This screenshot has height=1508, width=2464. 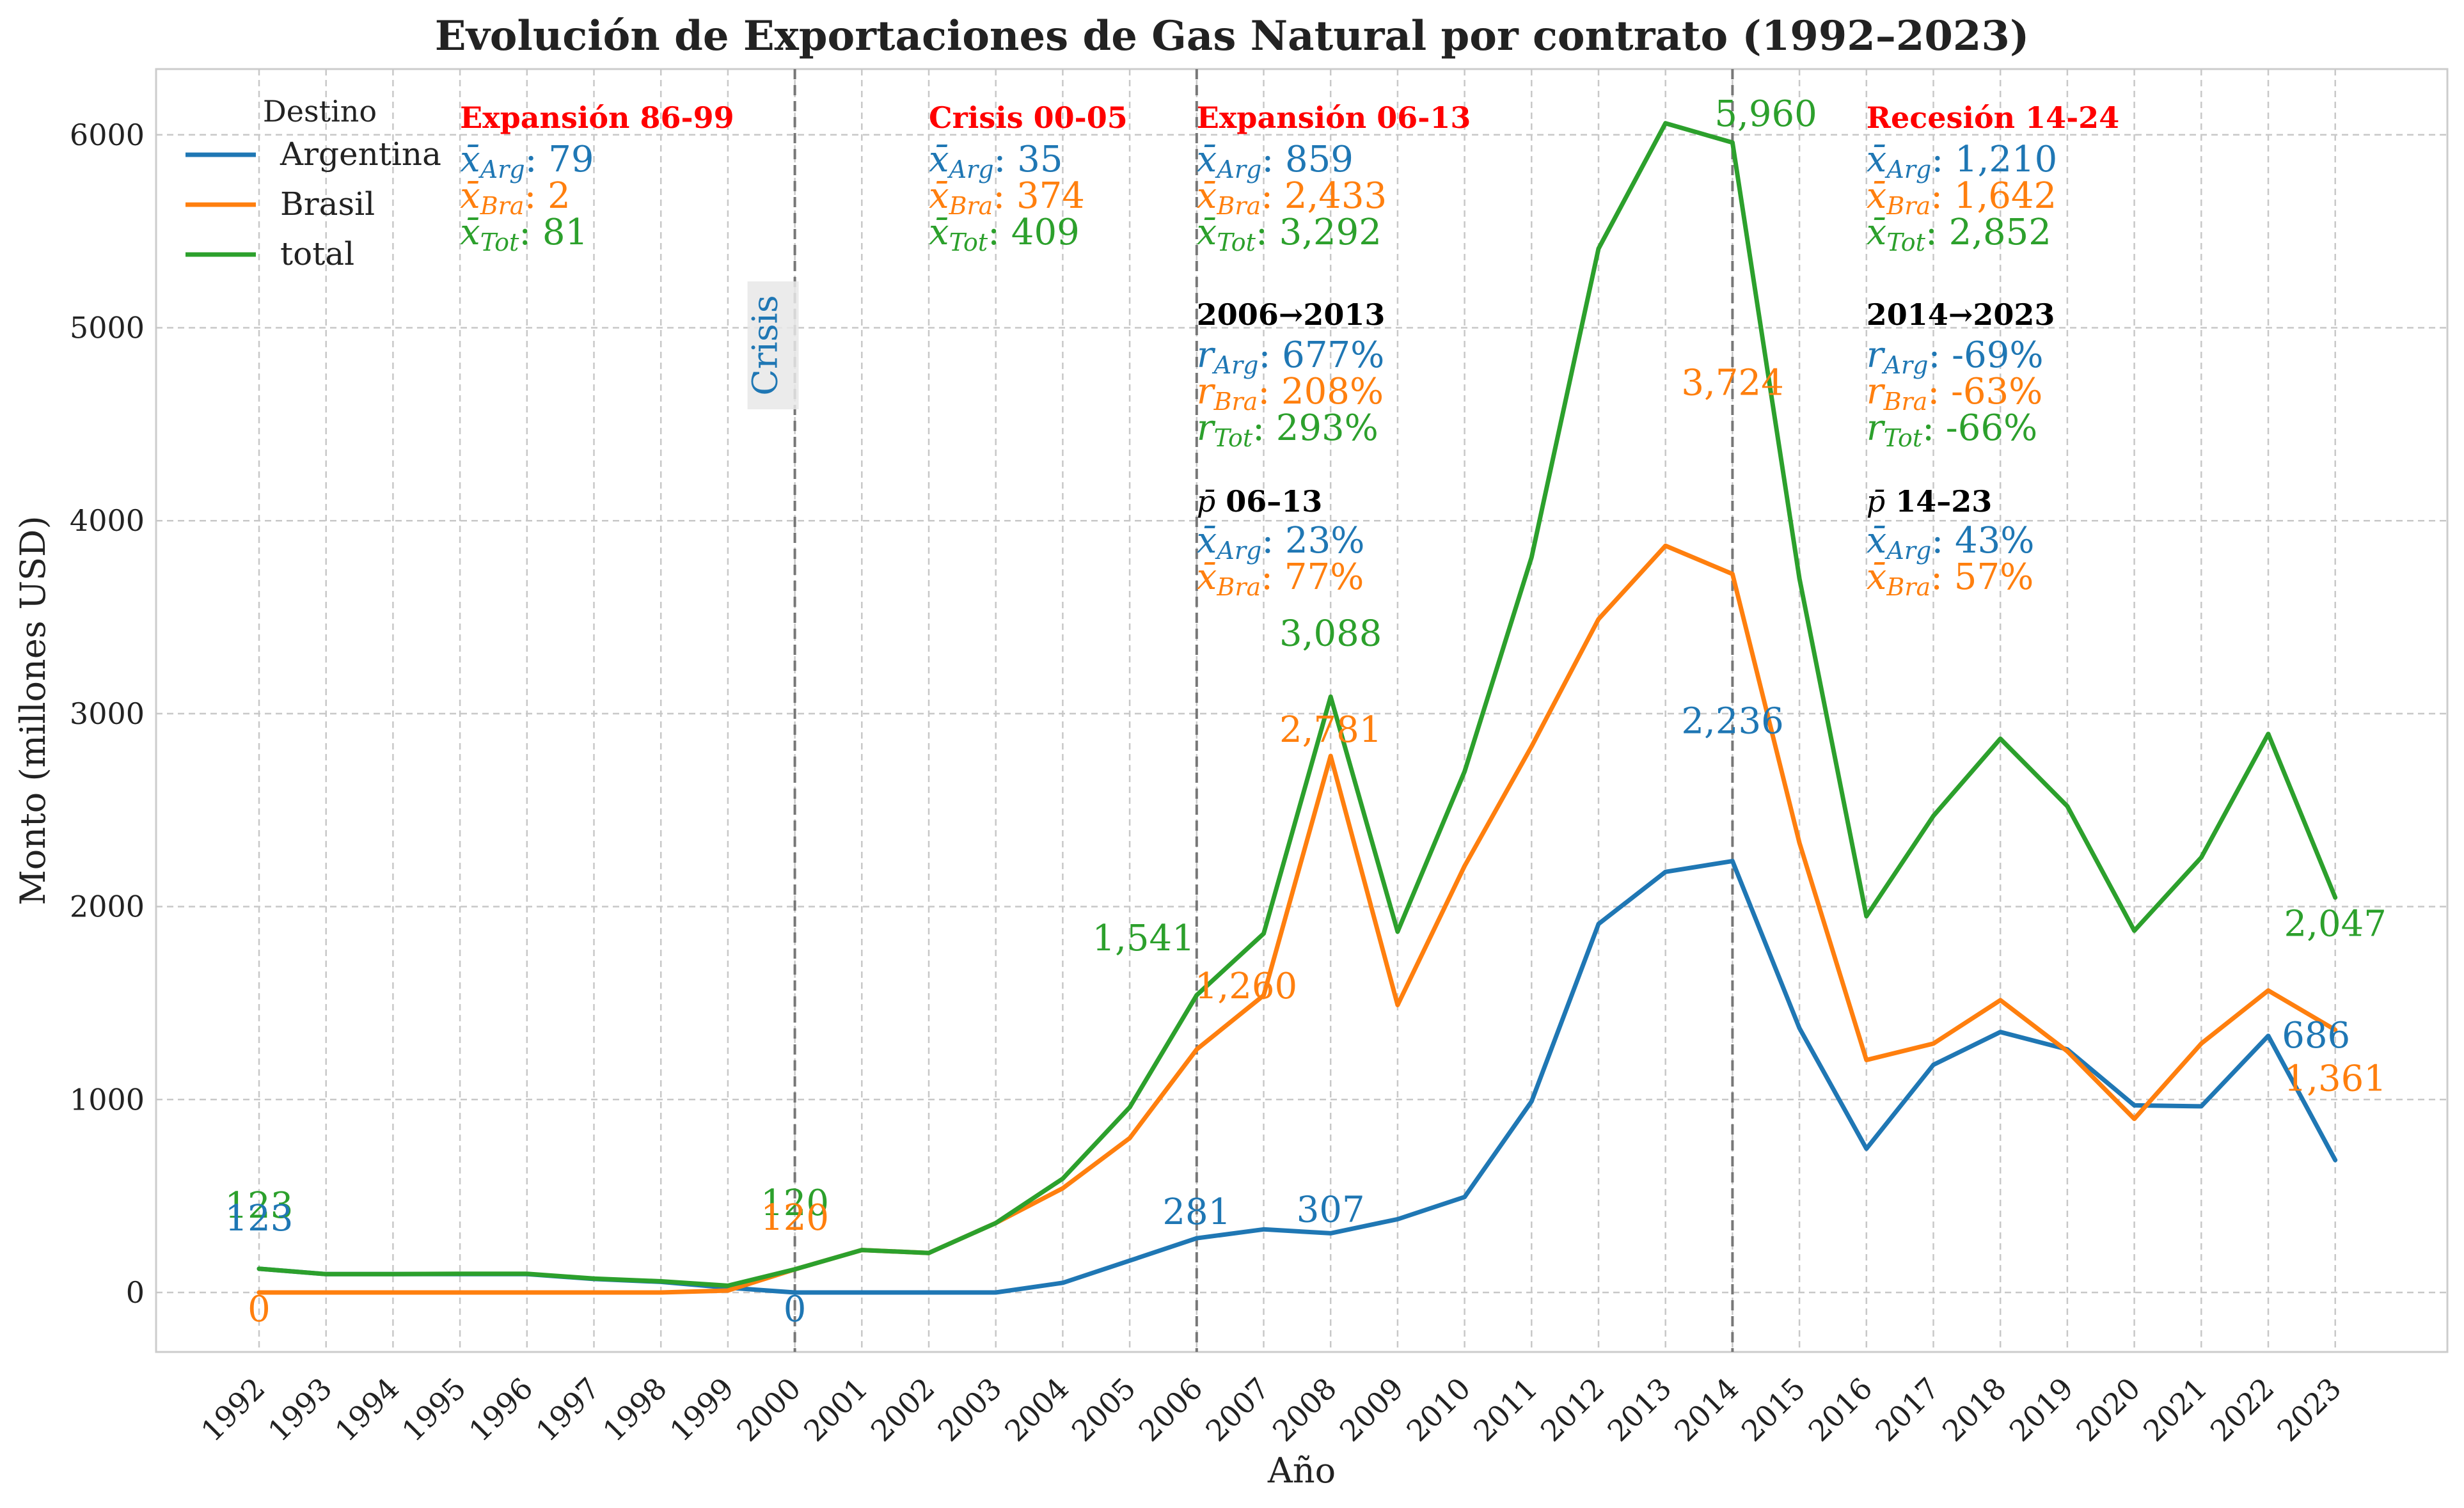 What do you see at coordinates (795, 1310) in the screenshot?
I see `data-label: 0` at bounding box center [795, 1310].